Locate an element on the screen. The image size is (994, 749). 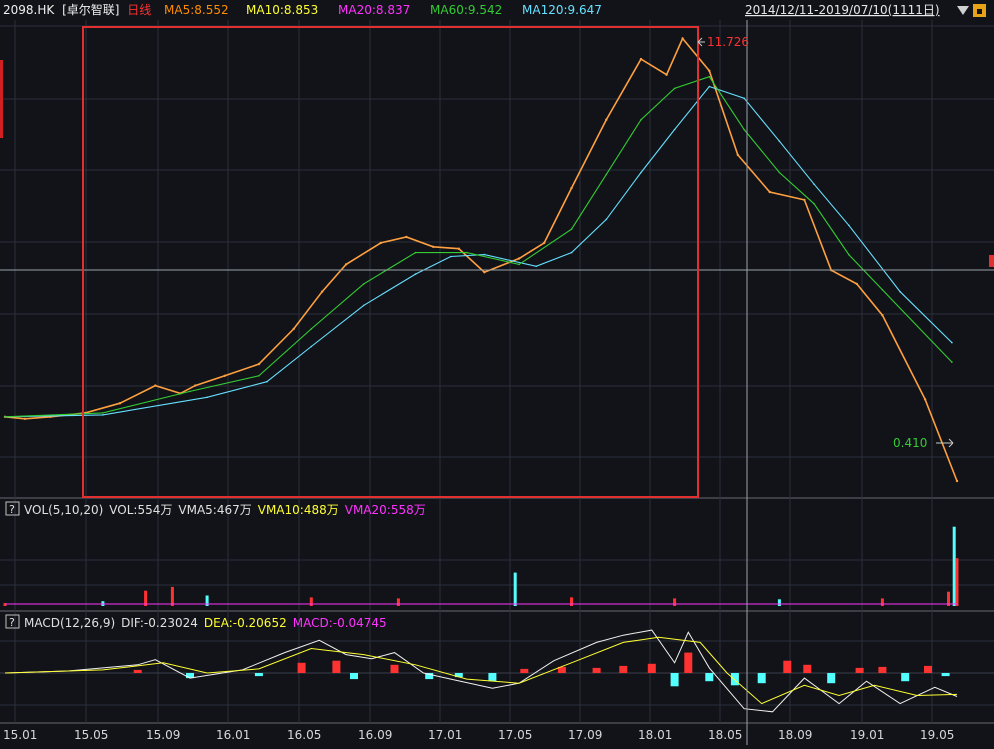
right-edge-marker is located at coordinates (991, 261).